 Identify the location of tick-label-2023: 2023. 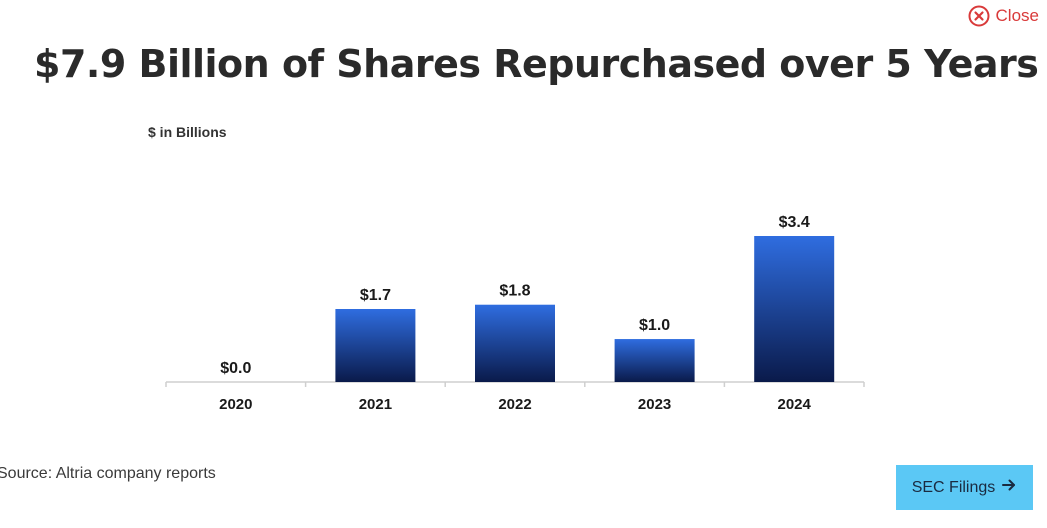
(654, 404).